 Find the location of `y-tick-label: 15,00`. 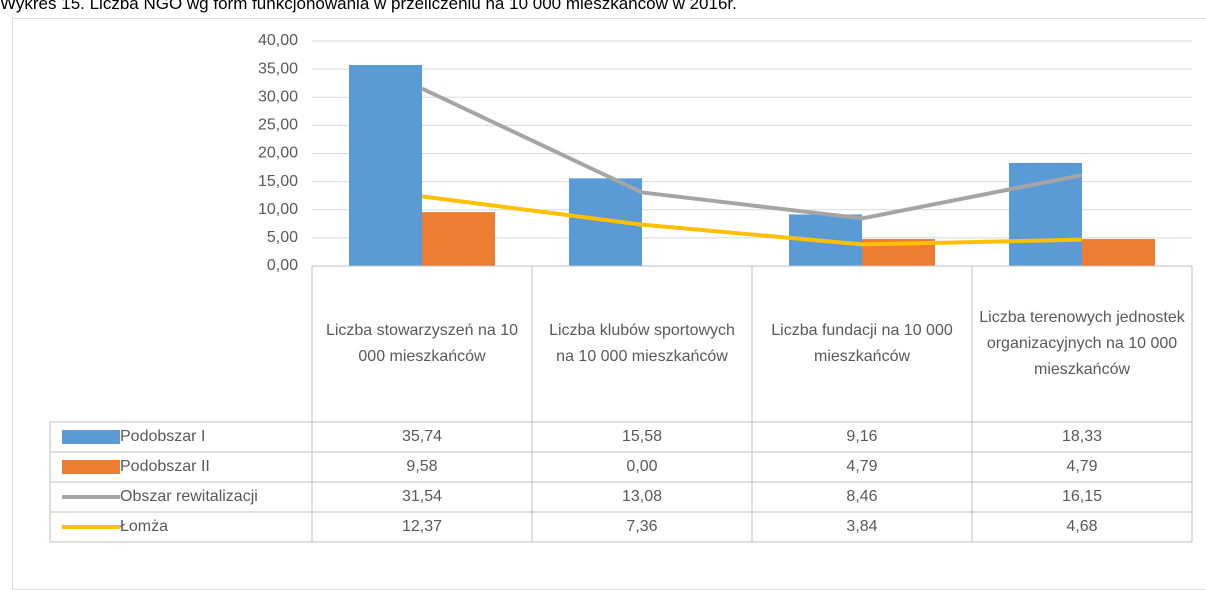

y-tick-label: 15,00 is located at coordinates (278, 181).